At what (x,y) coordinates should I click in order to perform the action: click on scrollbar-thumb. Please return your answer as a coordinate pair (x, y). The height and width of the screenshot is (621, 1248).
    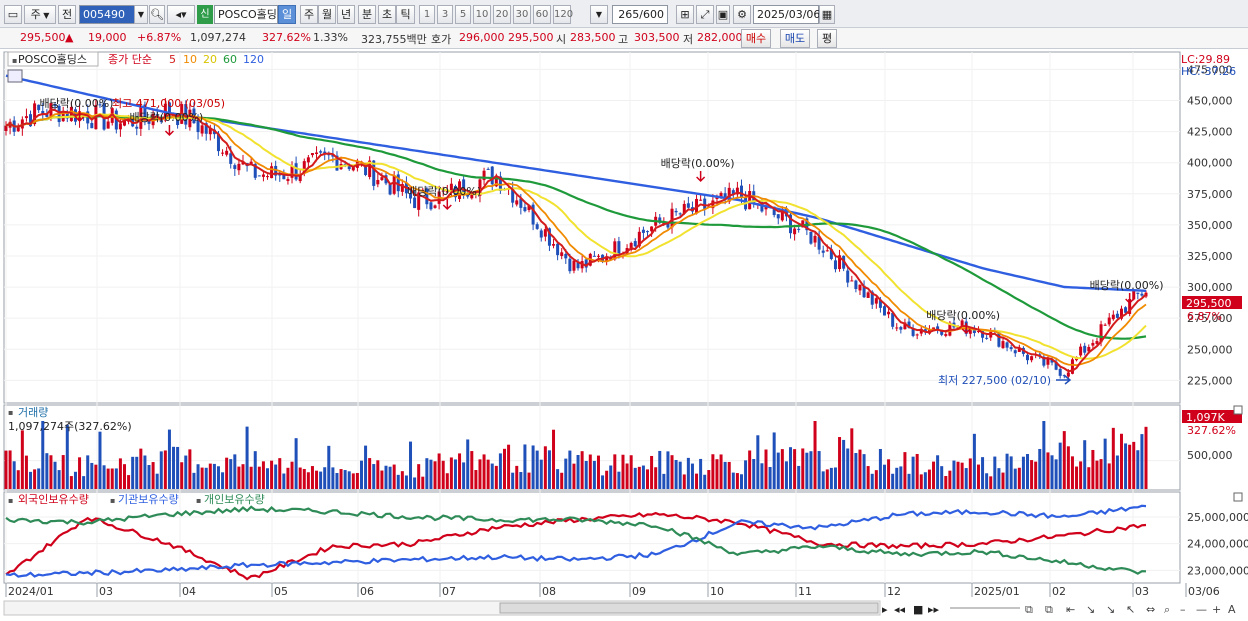
    Looking at the image, I should click on (689, 608).